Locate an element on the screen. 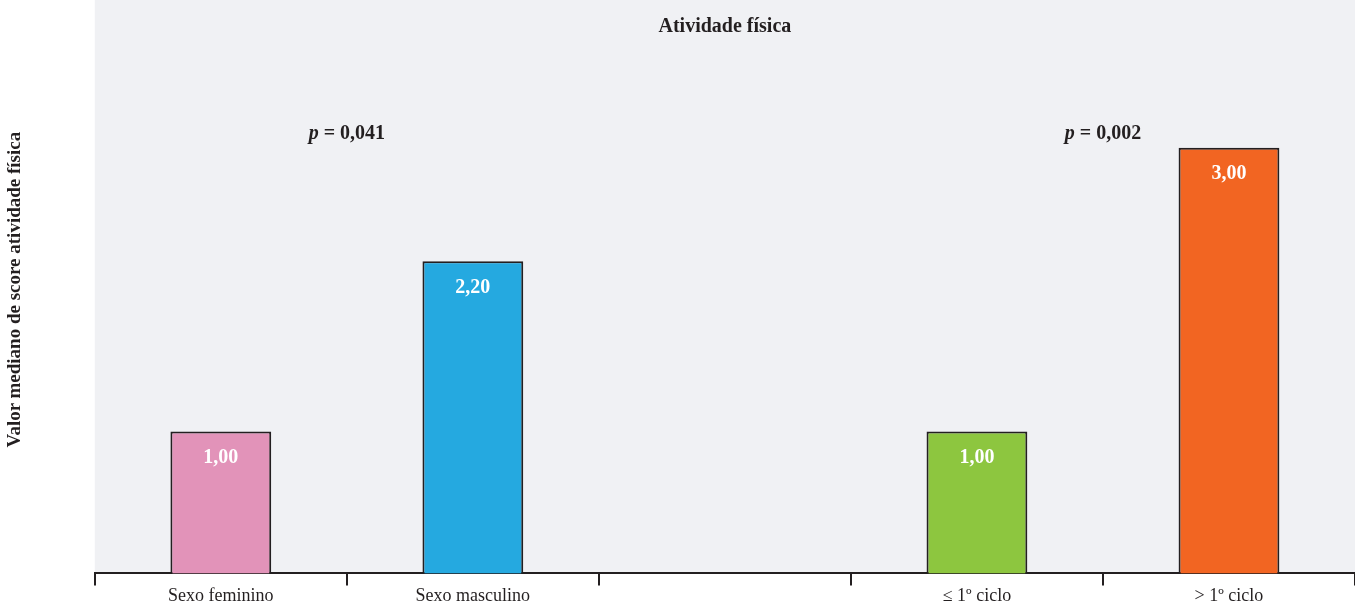 Image resolution: width=1355 pixels, height=609 pixels. data-label: 3,00 is located at coordinates (1229, 172).